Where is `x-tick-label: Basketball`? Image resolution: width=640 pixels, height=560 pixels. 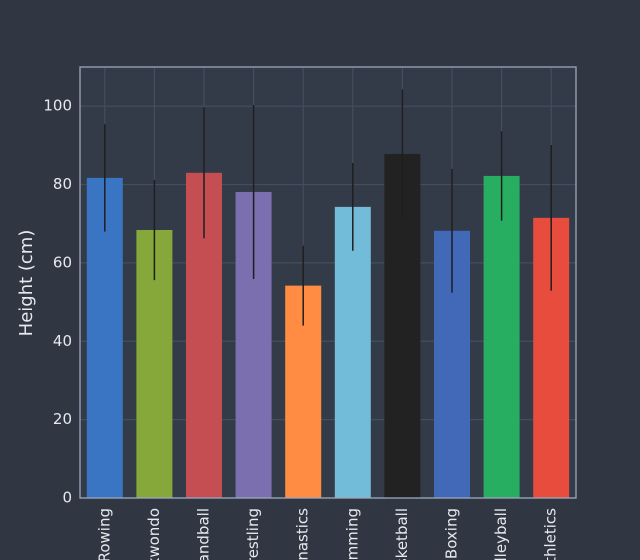
x-tick-label: Basketball is located at coordinates (402, 534).